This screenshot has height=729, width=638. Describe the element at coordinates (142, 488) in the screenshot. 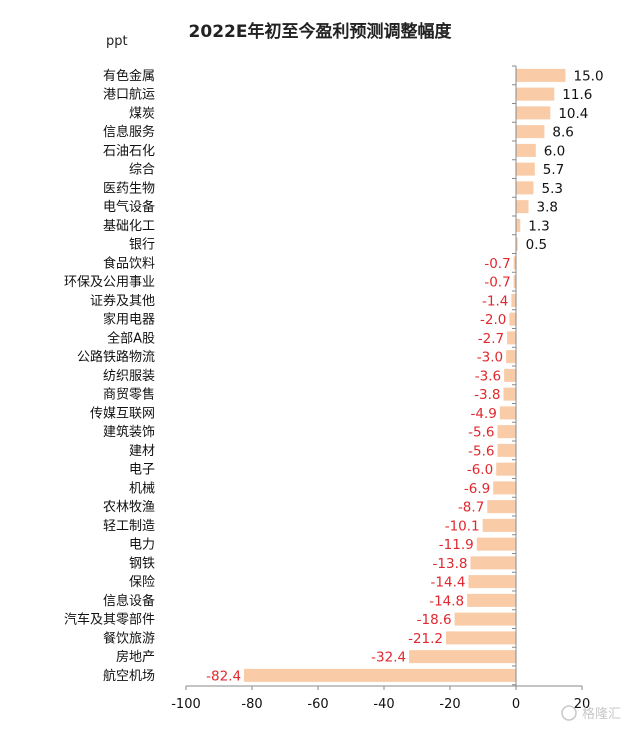

I see `category-label: 机械` at that location.